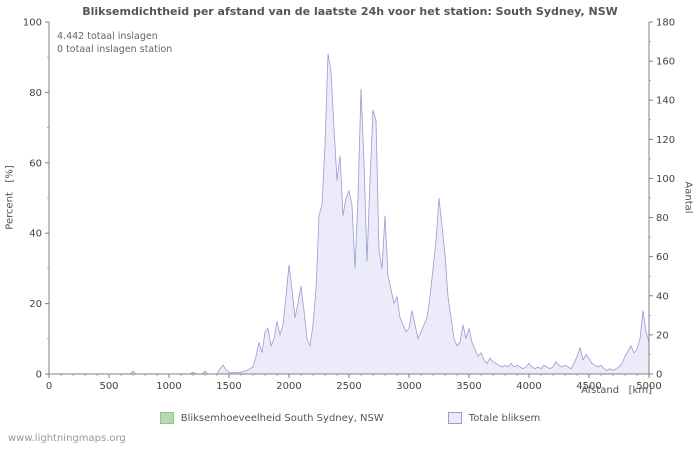 This screenshot has width=700, height=450. Describe the element at coordinates (107, 36) in the screenshot. I see `annotation-total-strikes: 4.442 totaal inslagen` at that location.